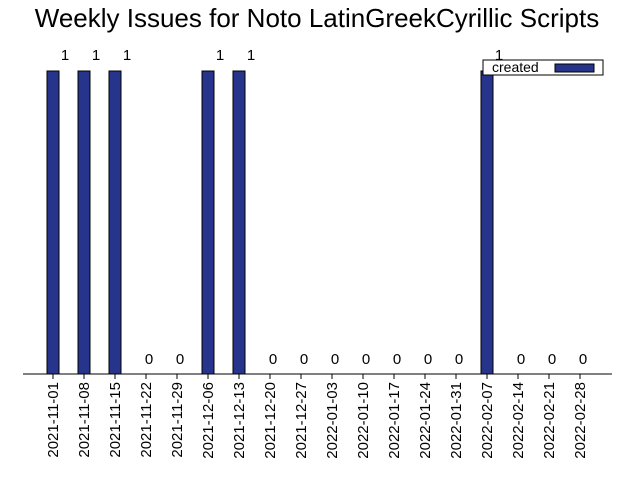  I want to click on x-tick-label: 2021-11-29, so click(177, 420).